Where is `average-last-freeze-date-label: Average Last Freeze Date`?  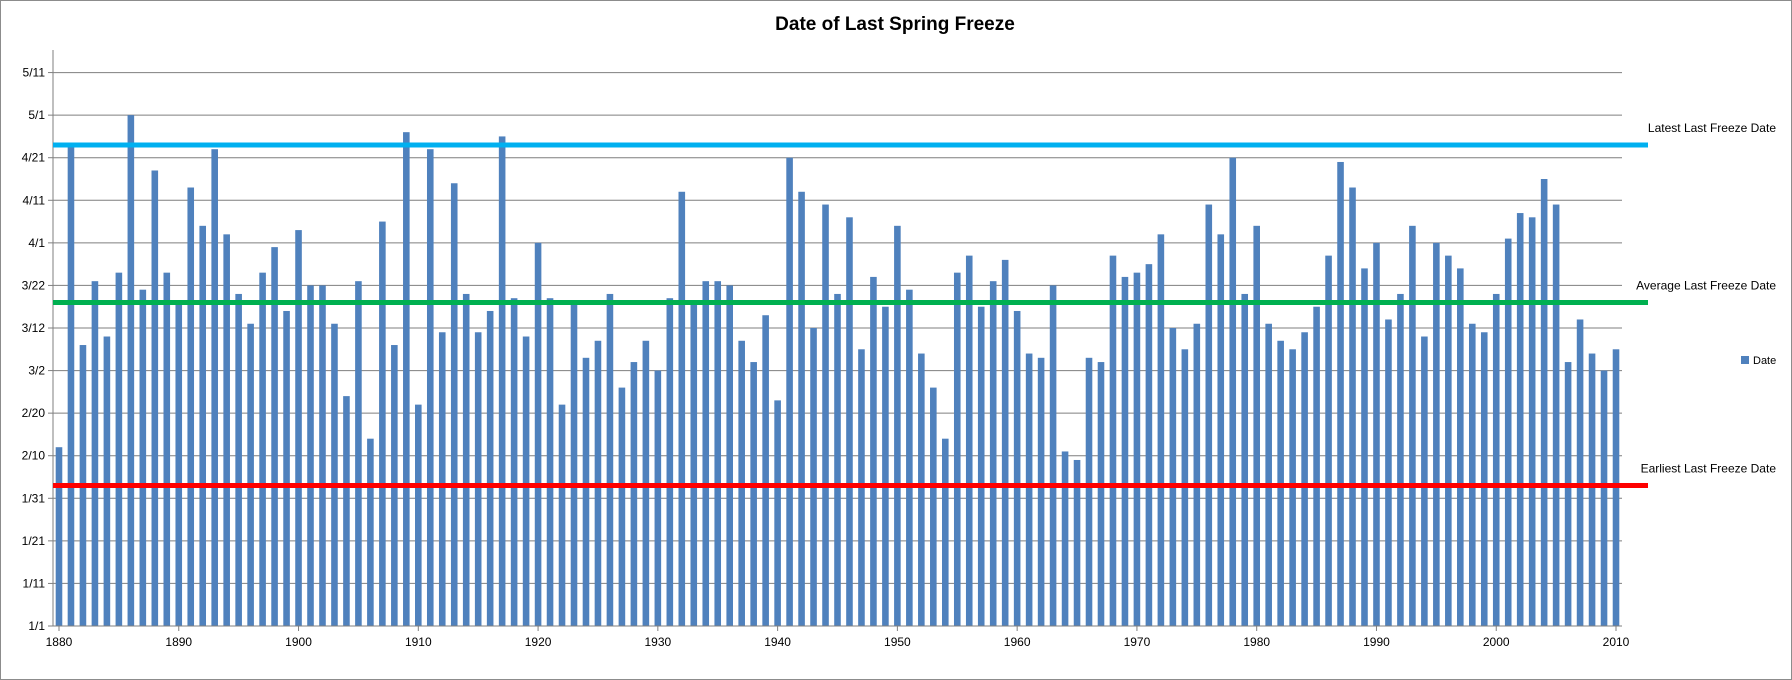
average-last-freeze-date-label: Average Last Freeze Date is located at coordinates (1706, 285).